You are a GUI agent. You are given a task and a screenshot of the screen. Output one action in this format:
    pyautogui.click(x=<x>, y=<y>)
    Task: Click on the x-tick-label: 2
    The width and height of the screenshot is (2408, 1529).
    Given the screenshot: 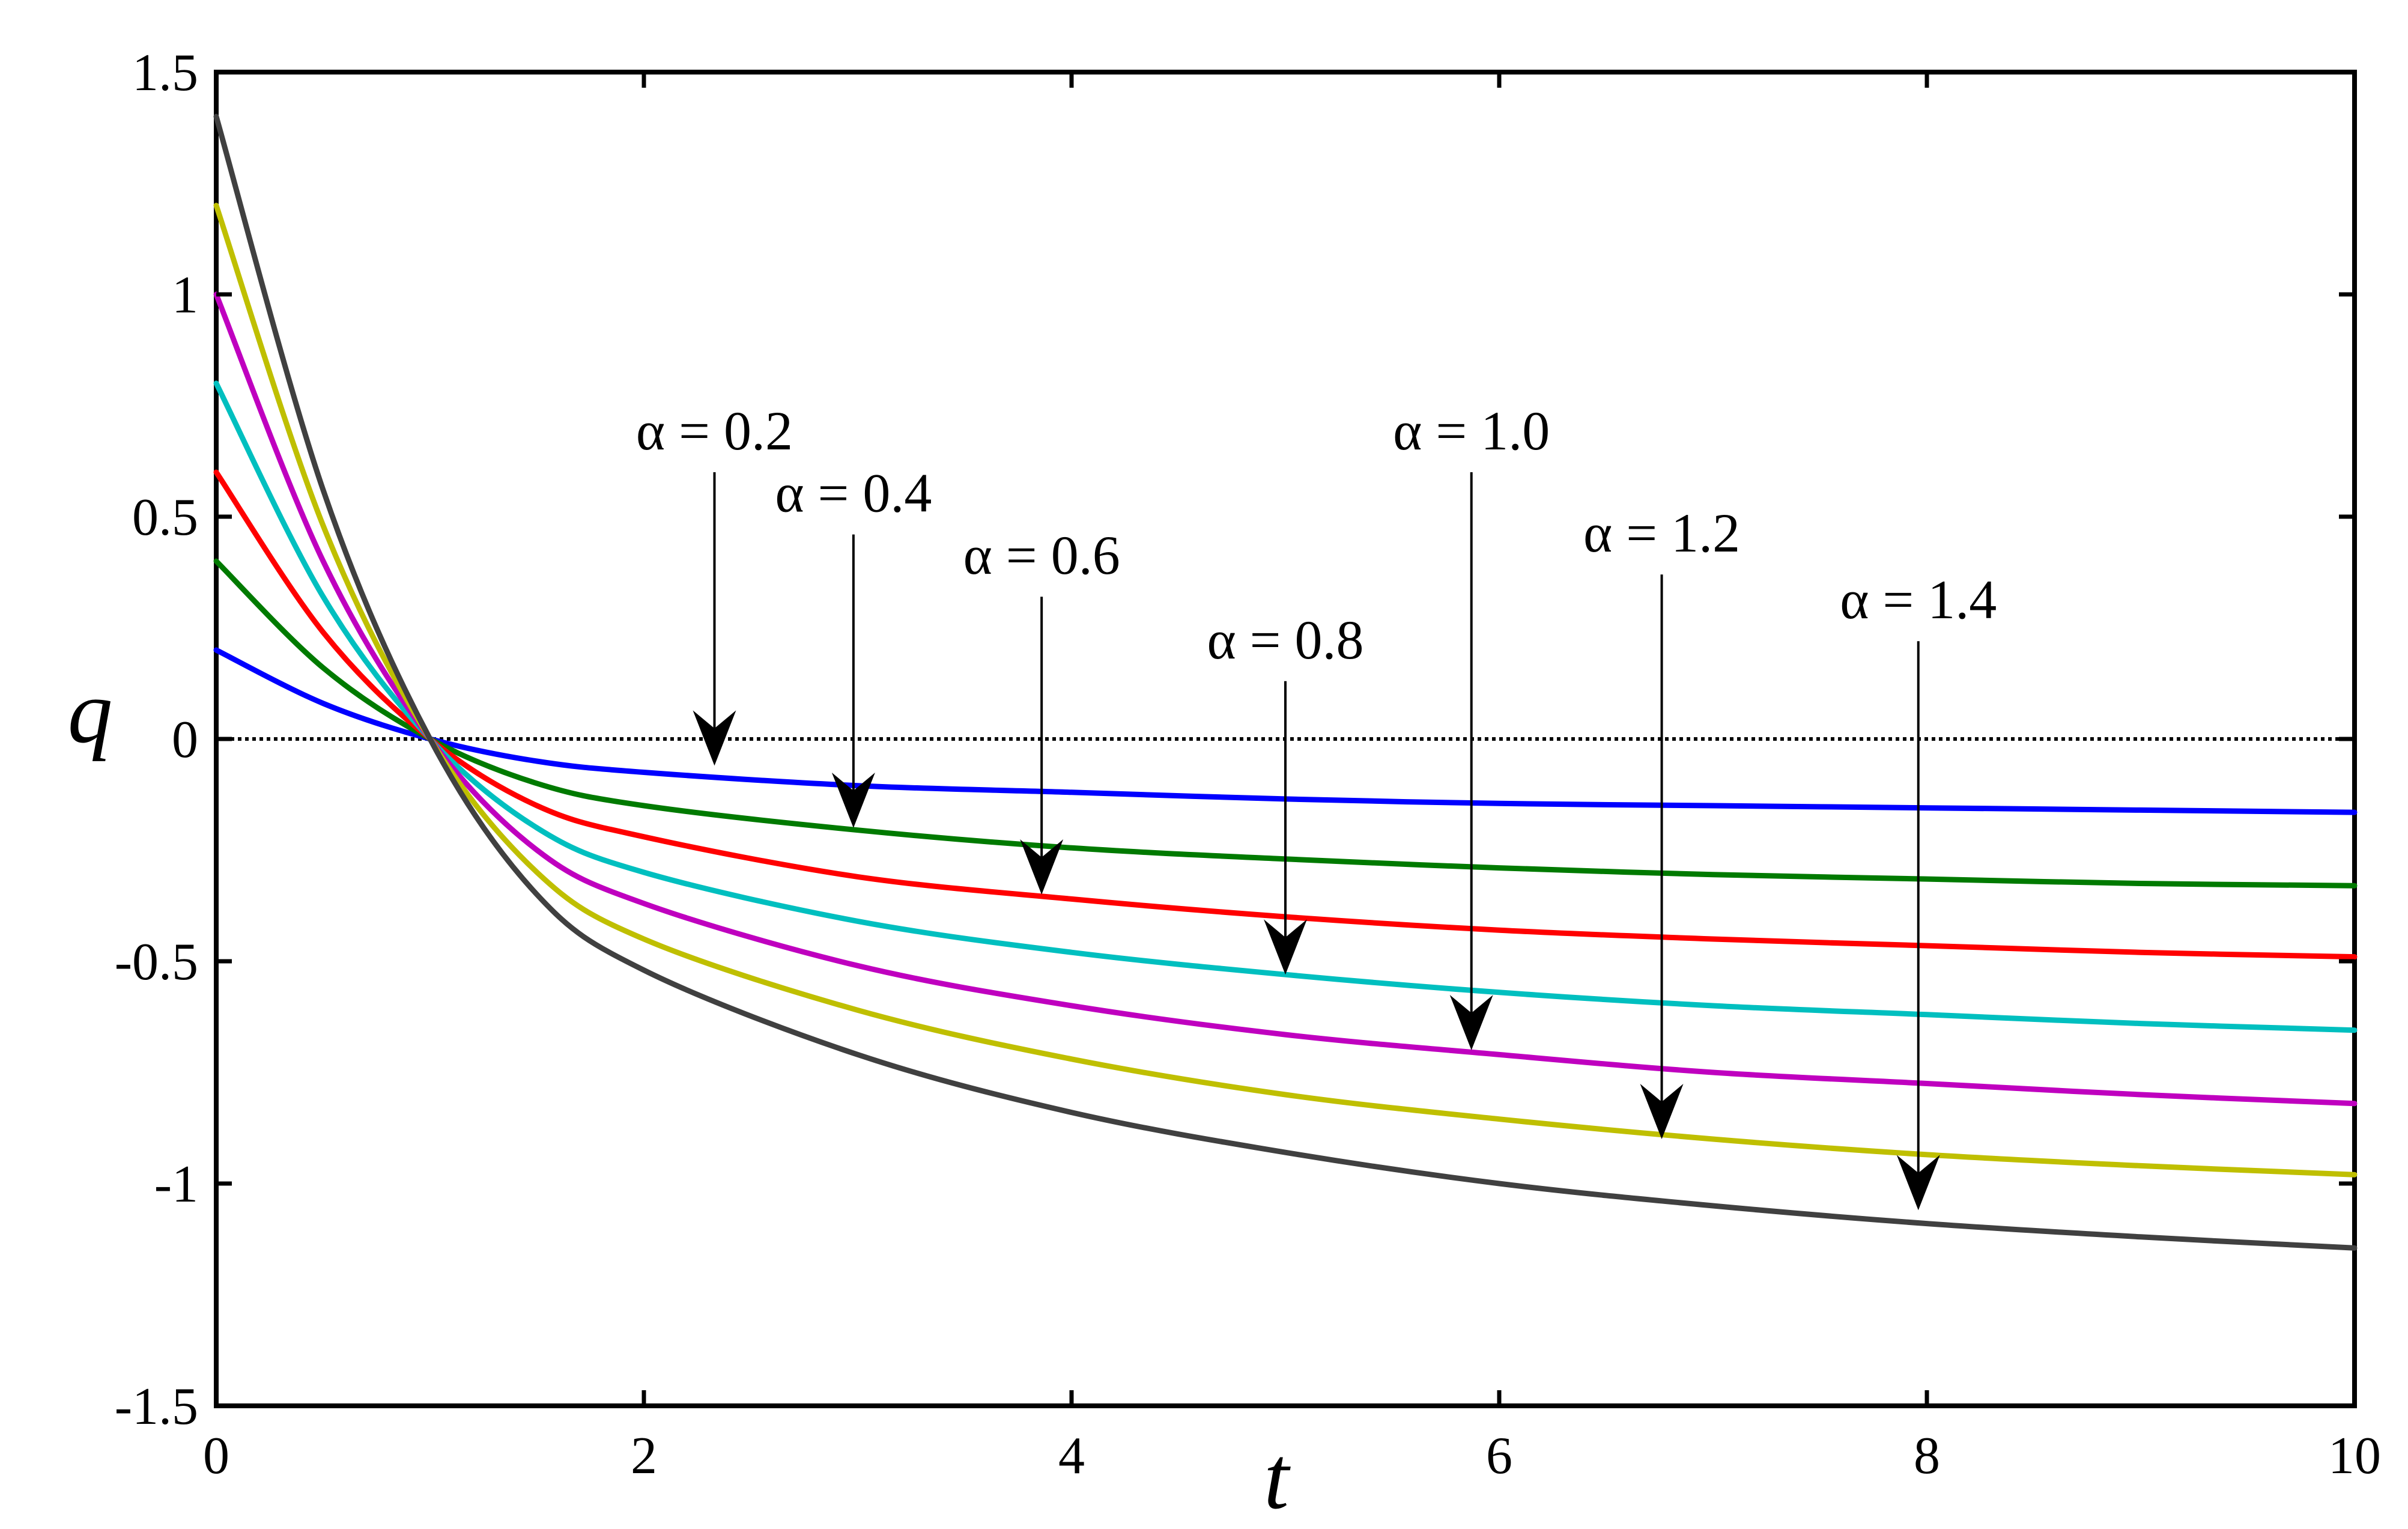 What is the action you would take?
    pyautogui.click(x=644, y=1456)
    